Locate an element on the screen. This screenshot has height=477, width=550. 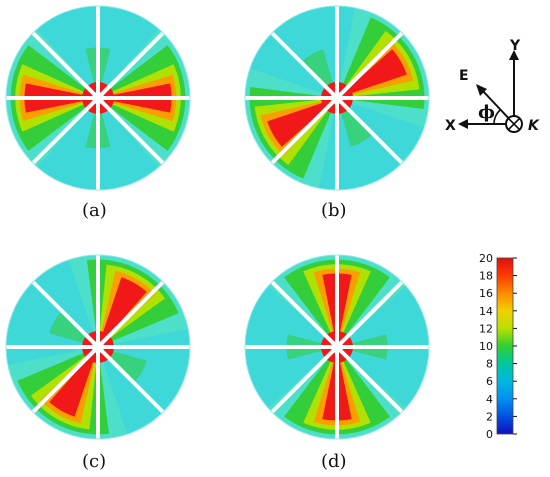
y-arrowhead is located at coordinates (514, 55).